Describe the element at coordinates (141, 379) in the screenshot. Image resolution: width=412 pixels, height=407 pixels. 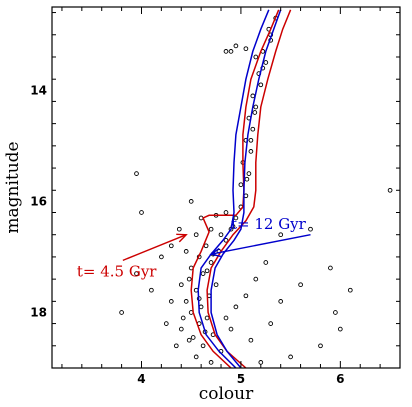
I see `x-tick-label: 4` at that location.